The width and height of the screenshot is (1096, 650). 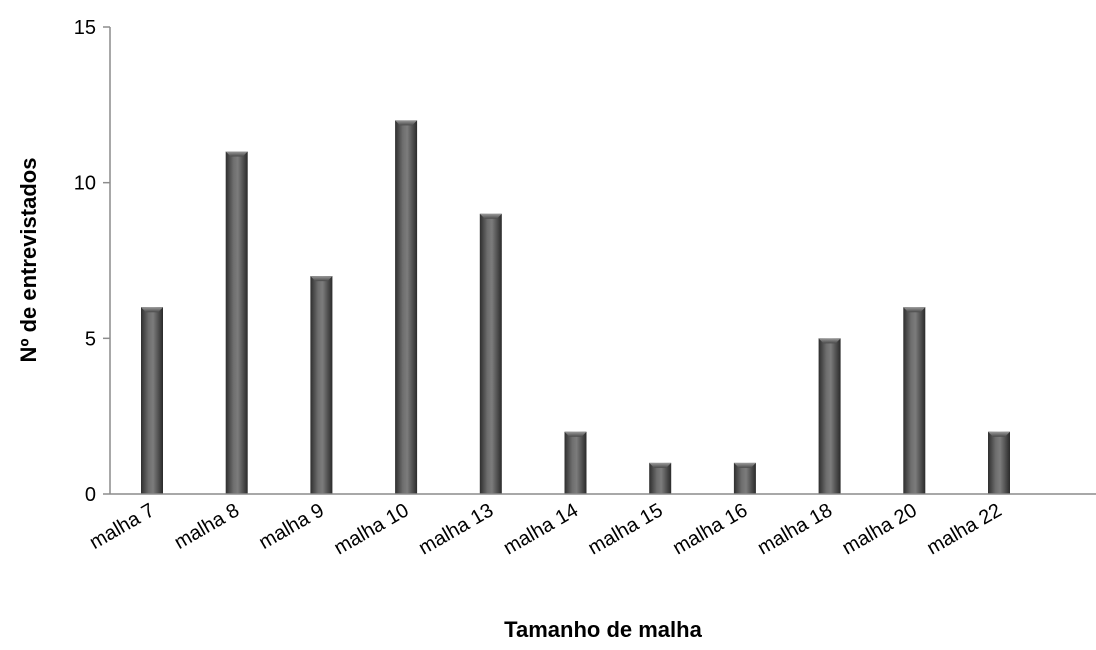 I want to click on x-tick-label: malha 18, so click(x=795, y=529).